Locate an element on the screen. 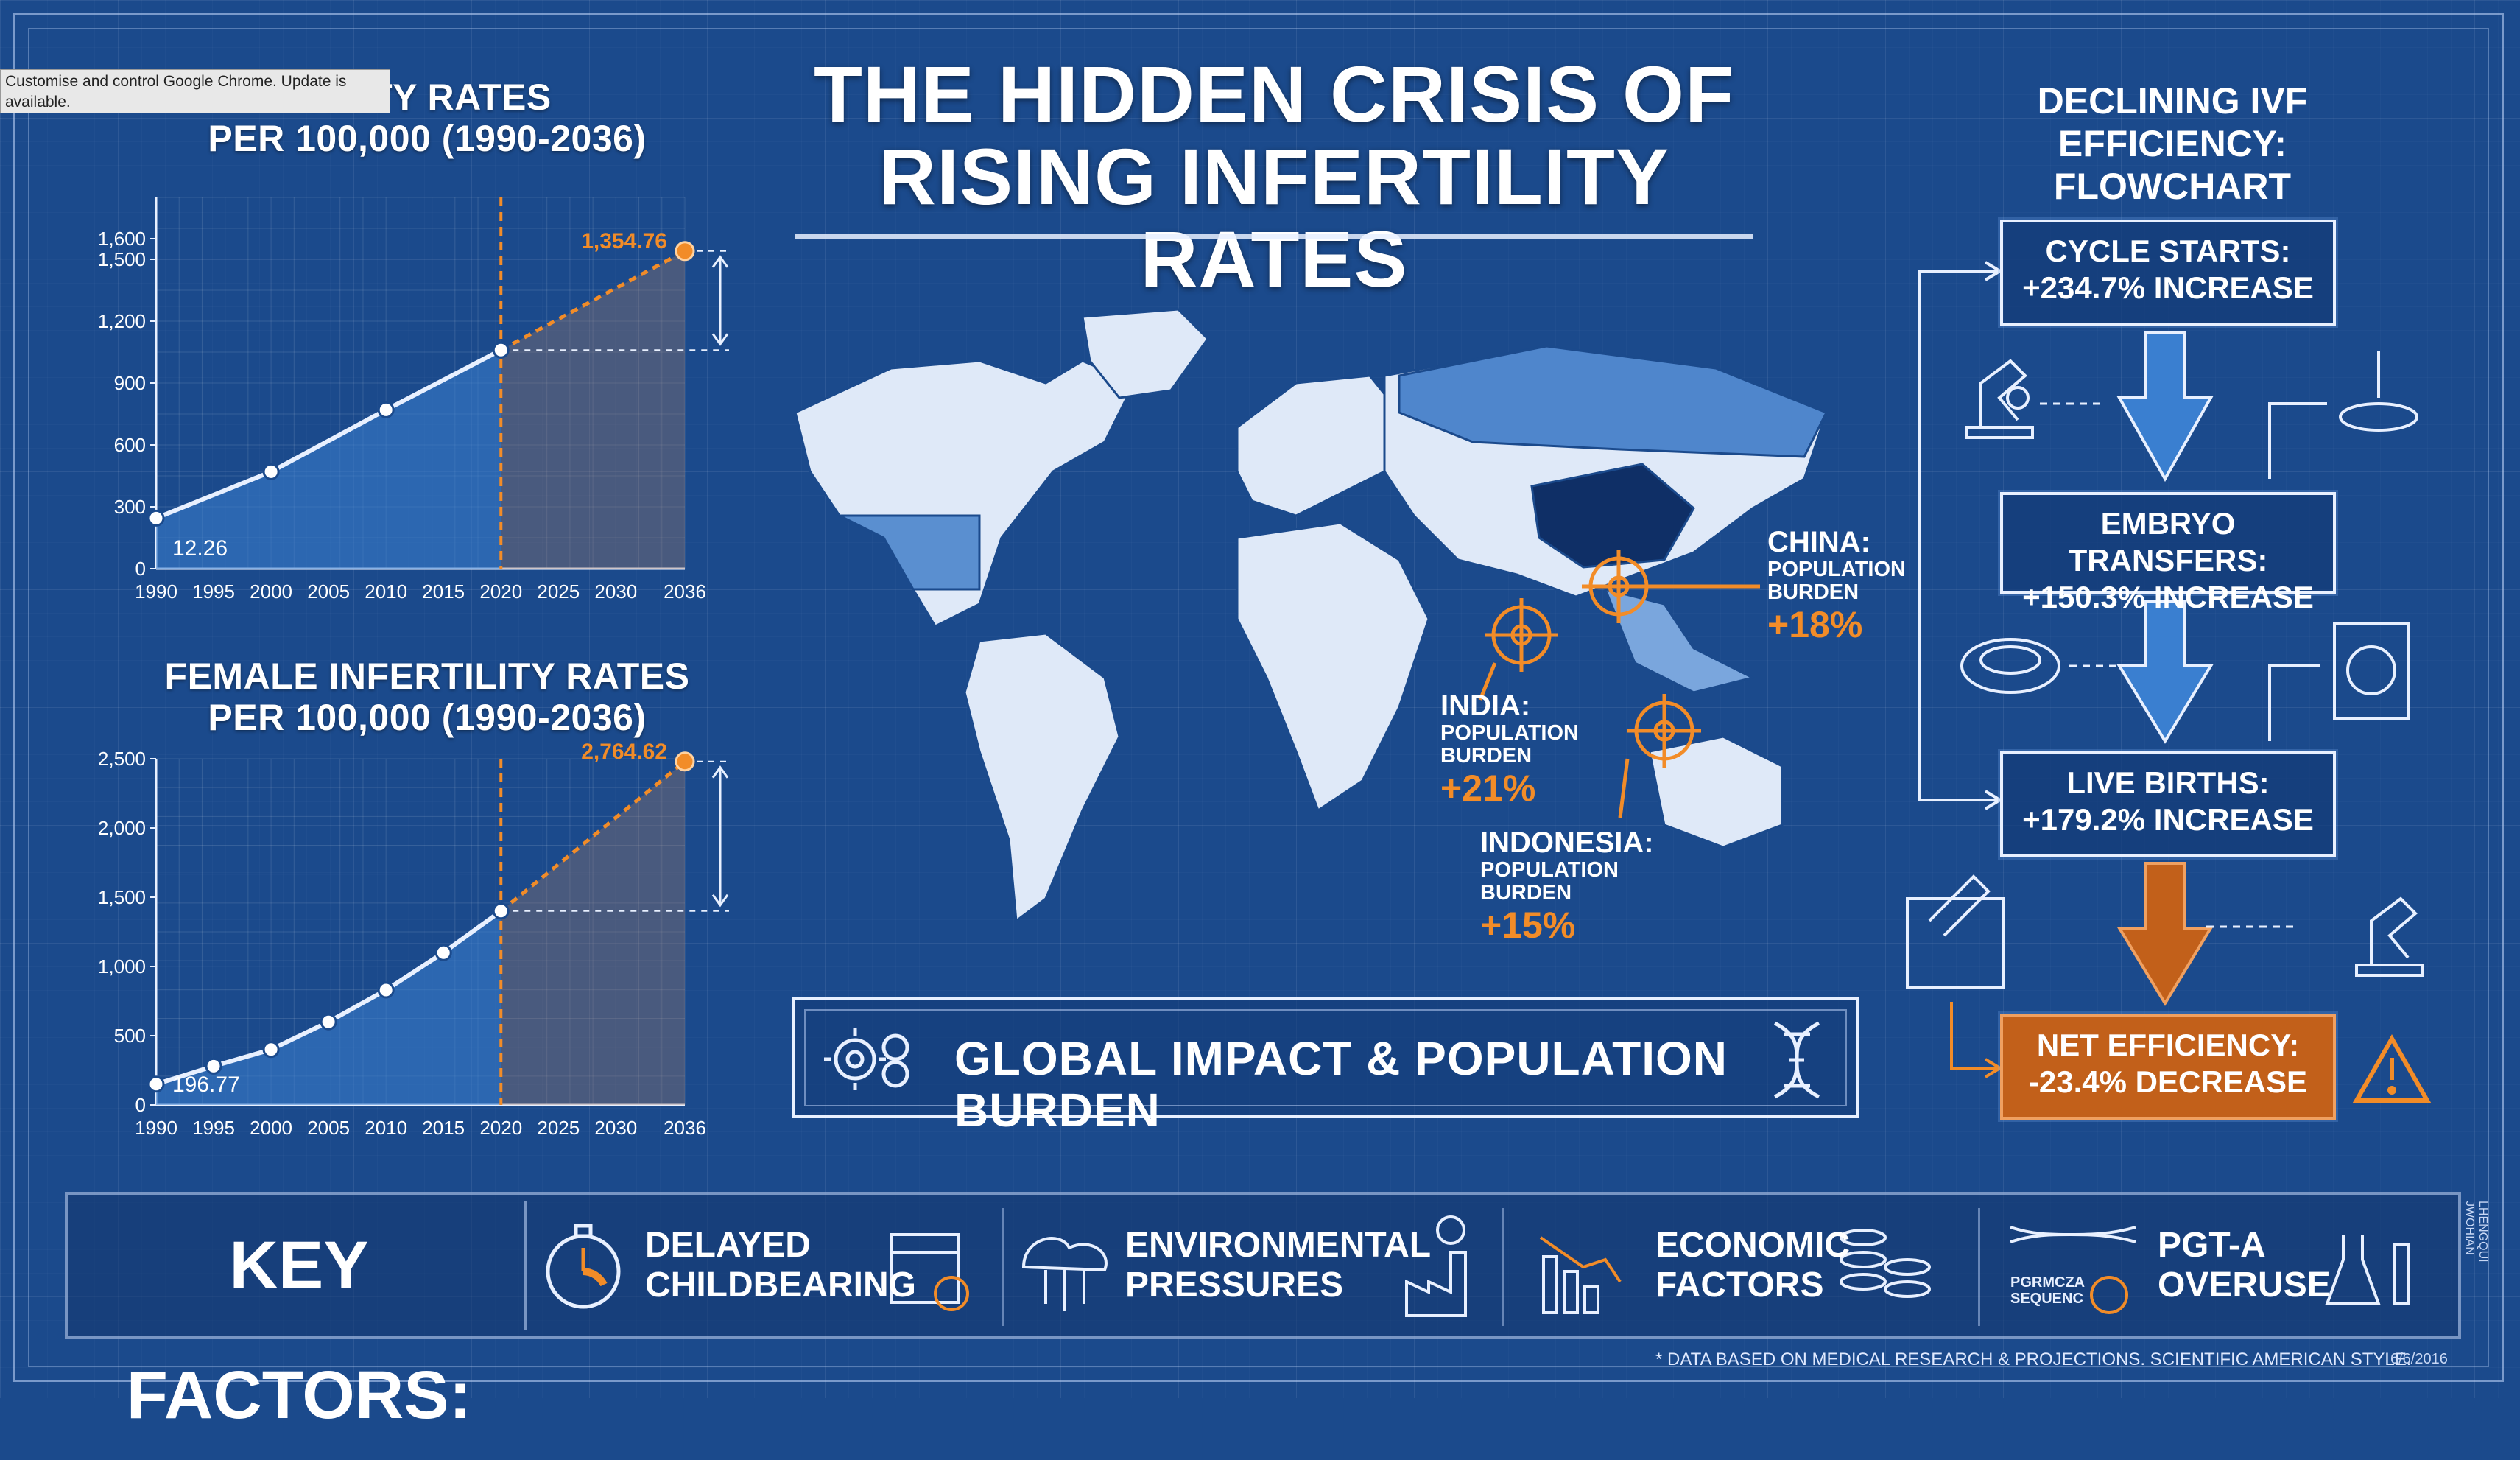 The width and height of the screenshot is (2520, 1460). chart1-data-point is located at coordinates (156, 518).